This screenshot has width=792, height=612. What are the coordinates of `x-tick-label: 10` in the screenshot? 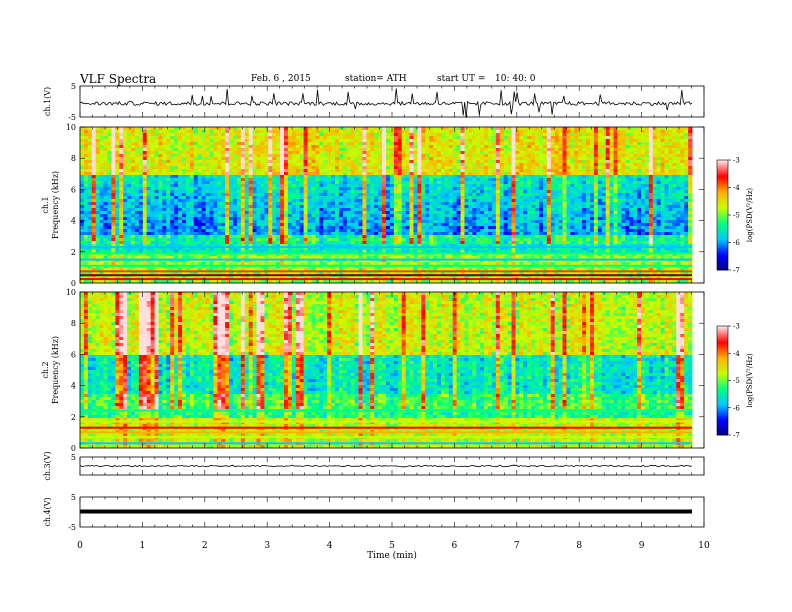 It's located at (704, 546).